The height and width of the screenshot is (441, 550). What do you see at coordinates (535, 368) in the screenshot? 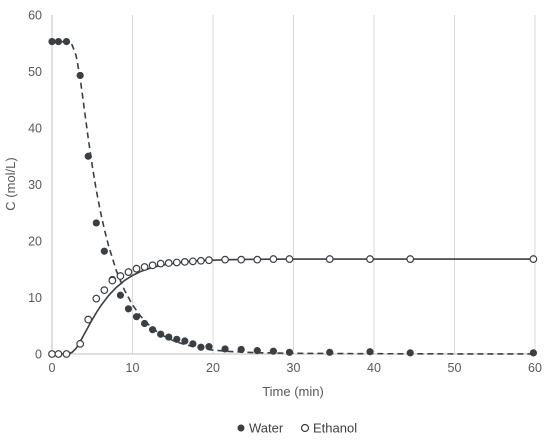
I see `x-tick-label-60: 60` at bounding box center [535, 368].